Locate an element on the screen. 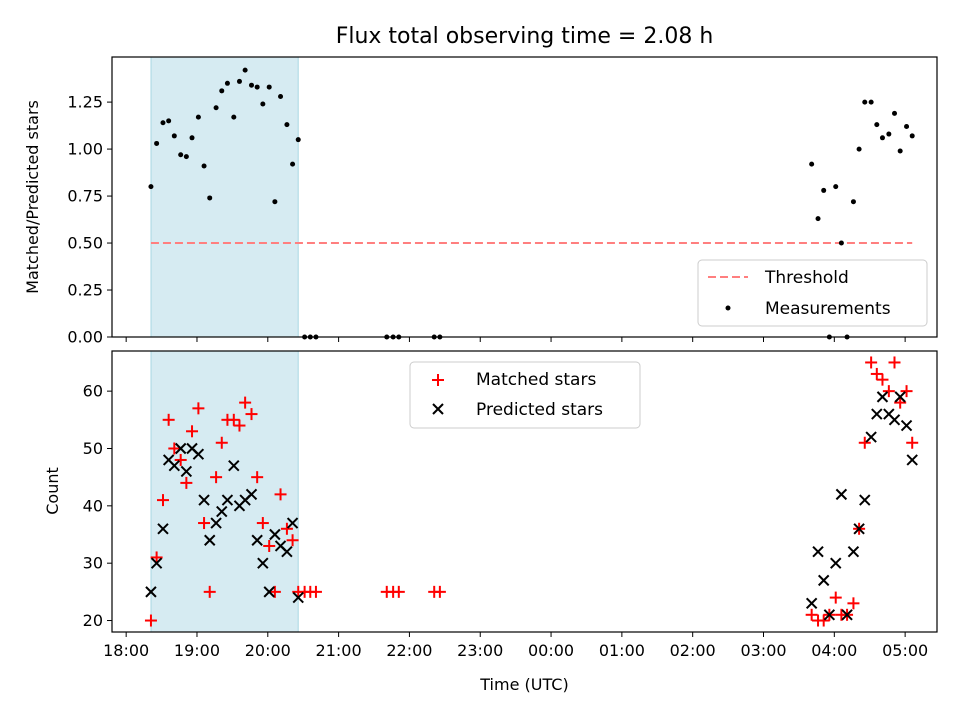  bottom-xtick-label: 21:00 is located at coordinates (339, 650).